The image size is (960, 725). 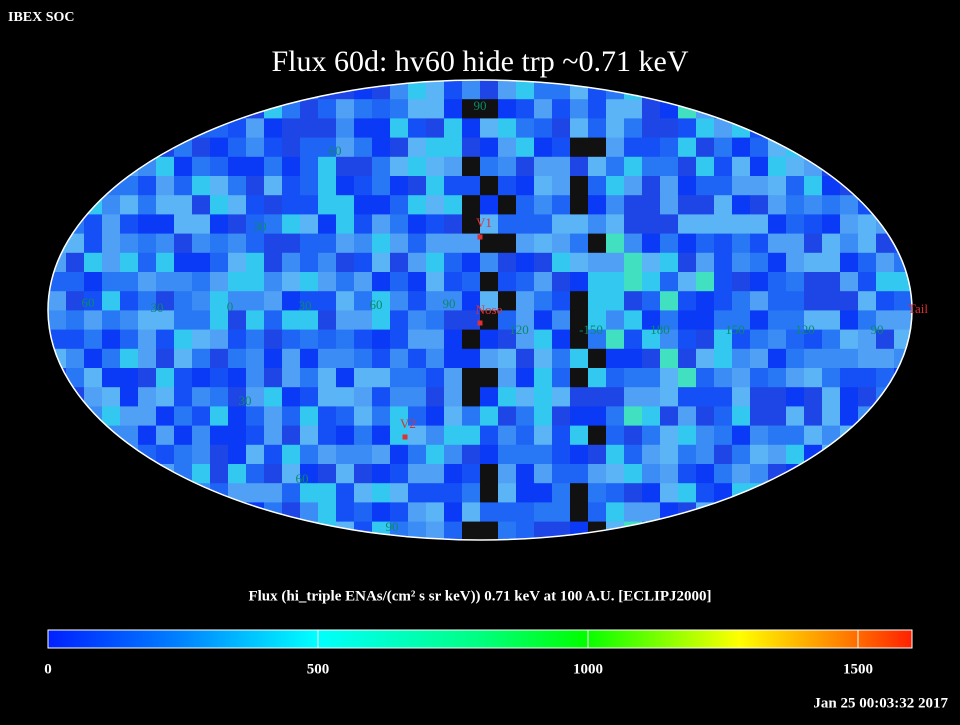 What do you see at coordinates (88, 302) in the screenshot?
I see `longitude-label: 60` at bounding box center [88, 302].